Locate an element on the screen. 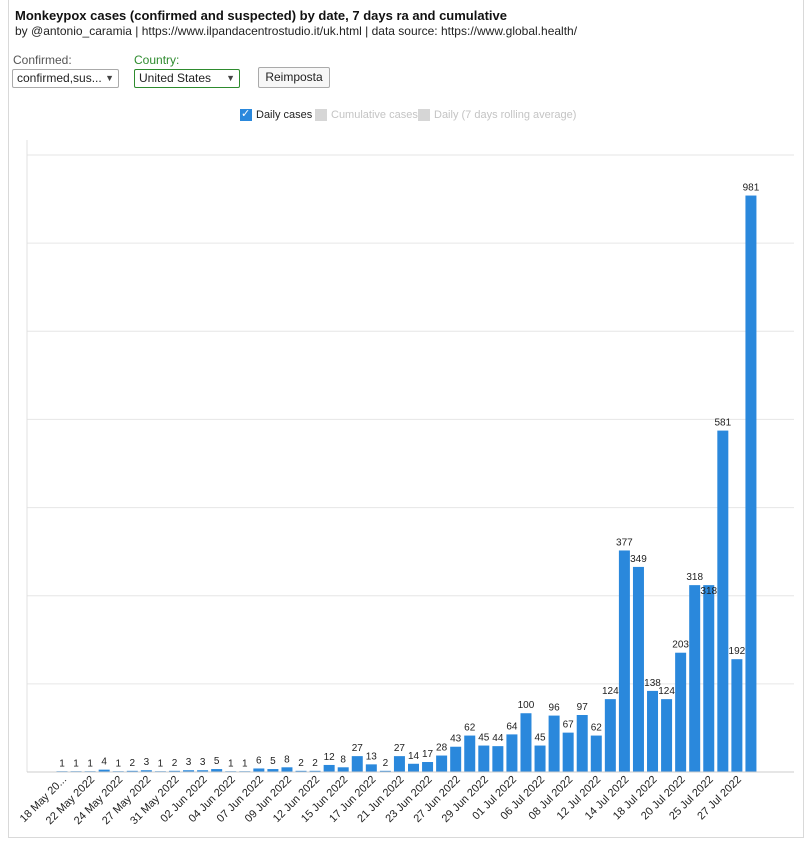 This screenshot has height=841, width=808. data-label: 13 is located at coordinates (372, 756).